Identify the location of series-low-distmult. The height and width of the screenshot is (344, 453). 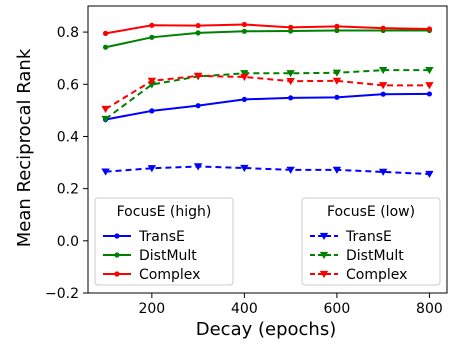
(267, 95).